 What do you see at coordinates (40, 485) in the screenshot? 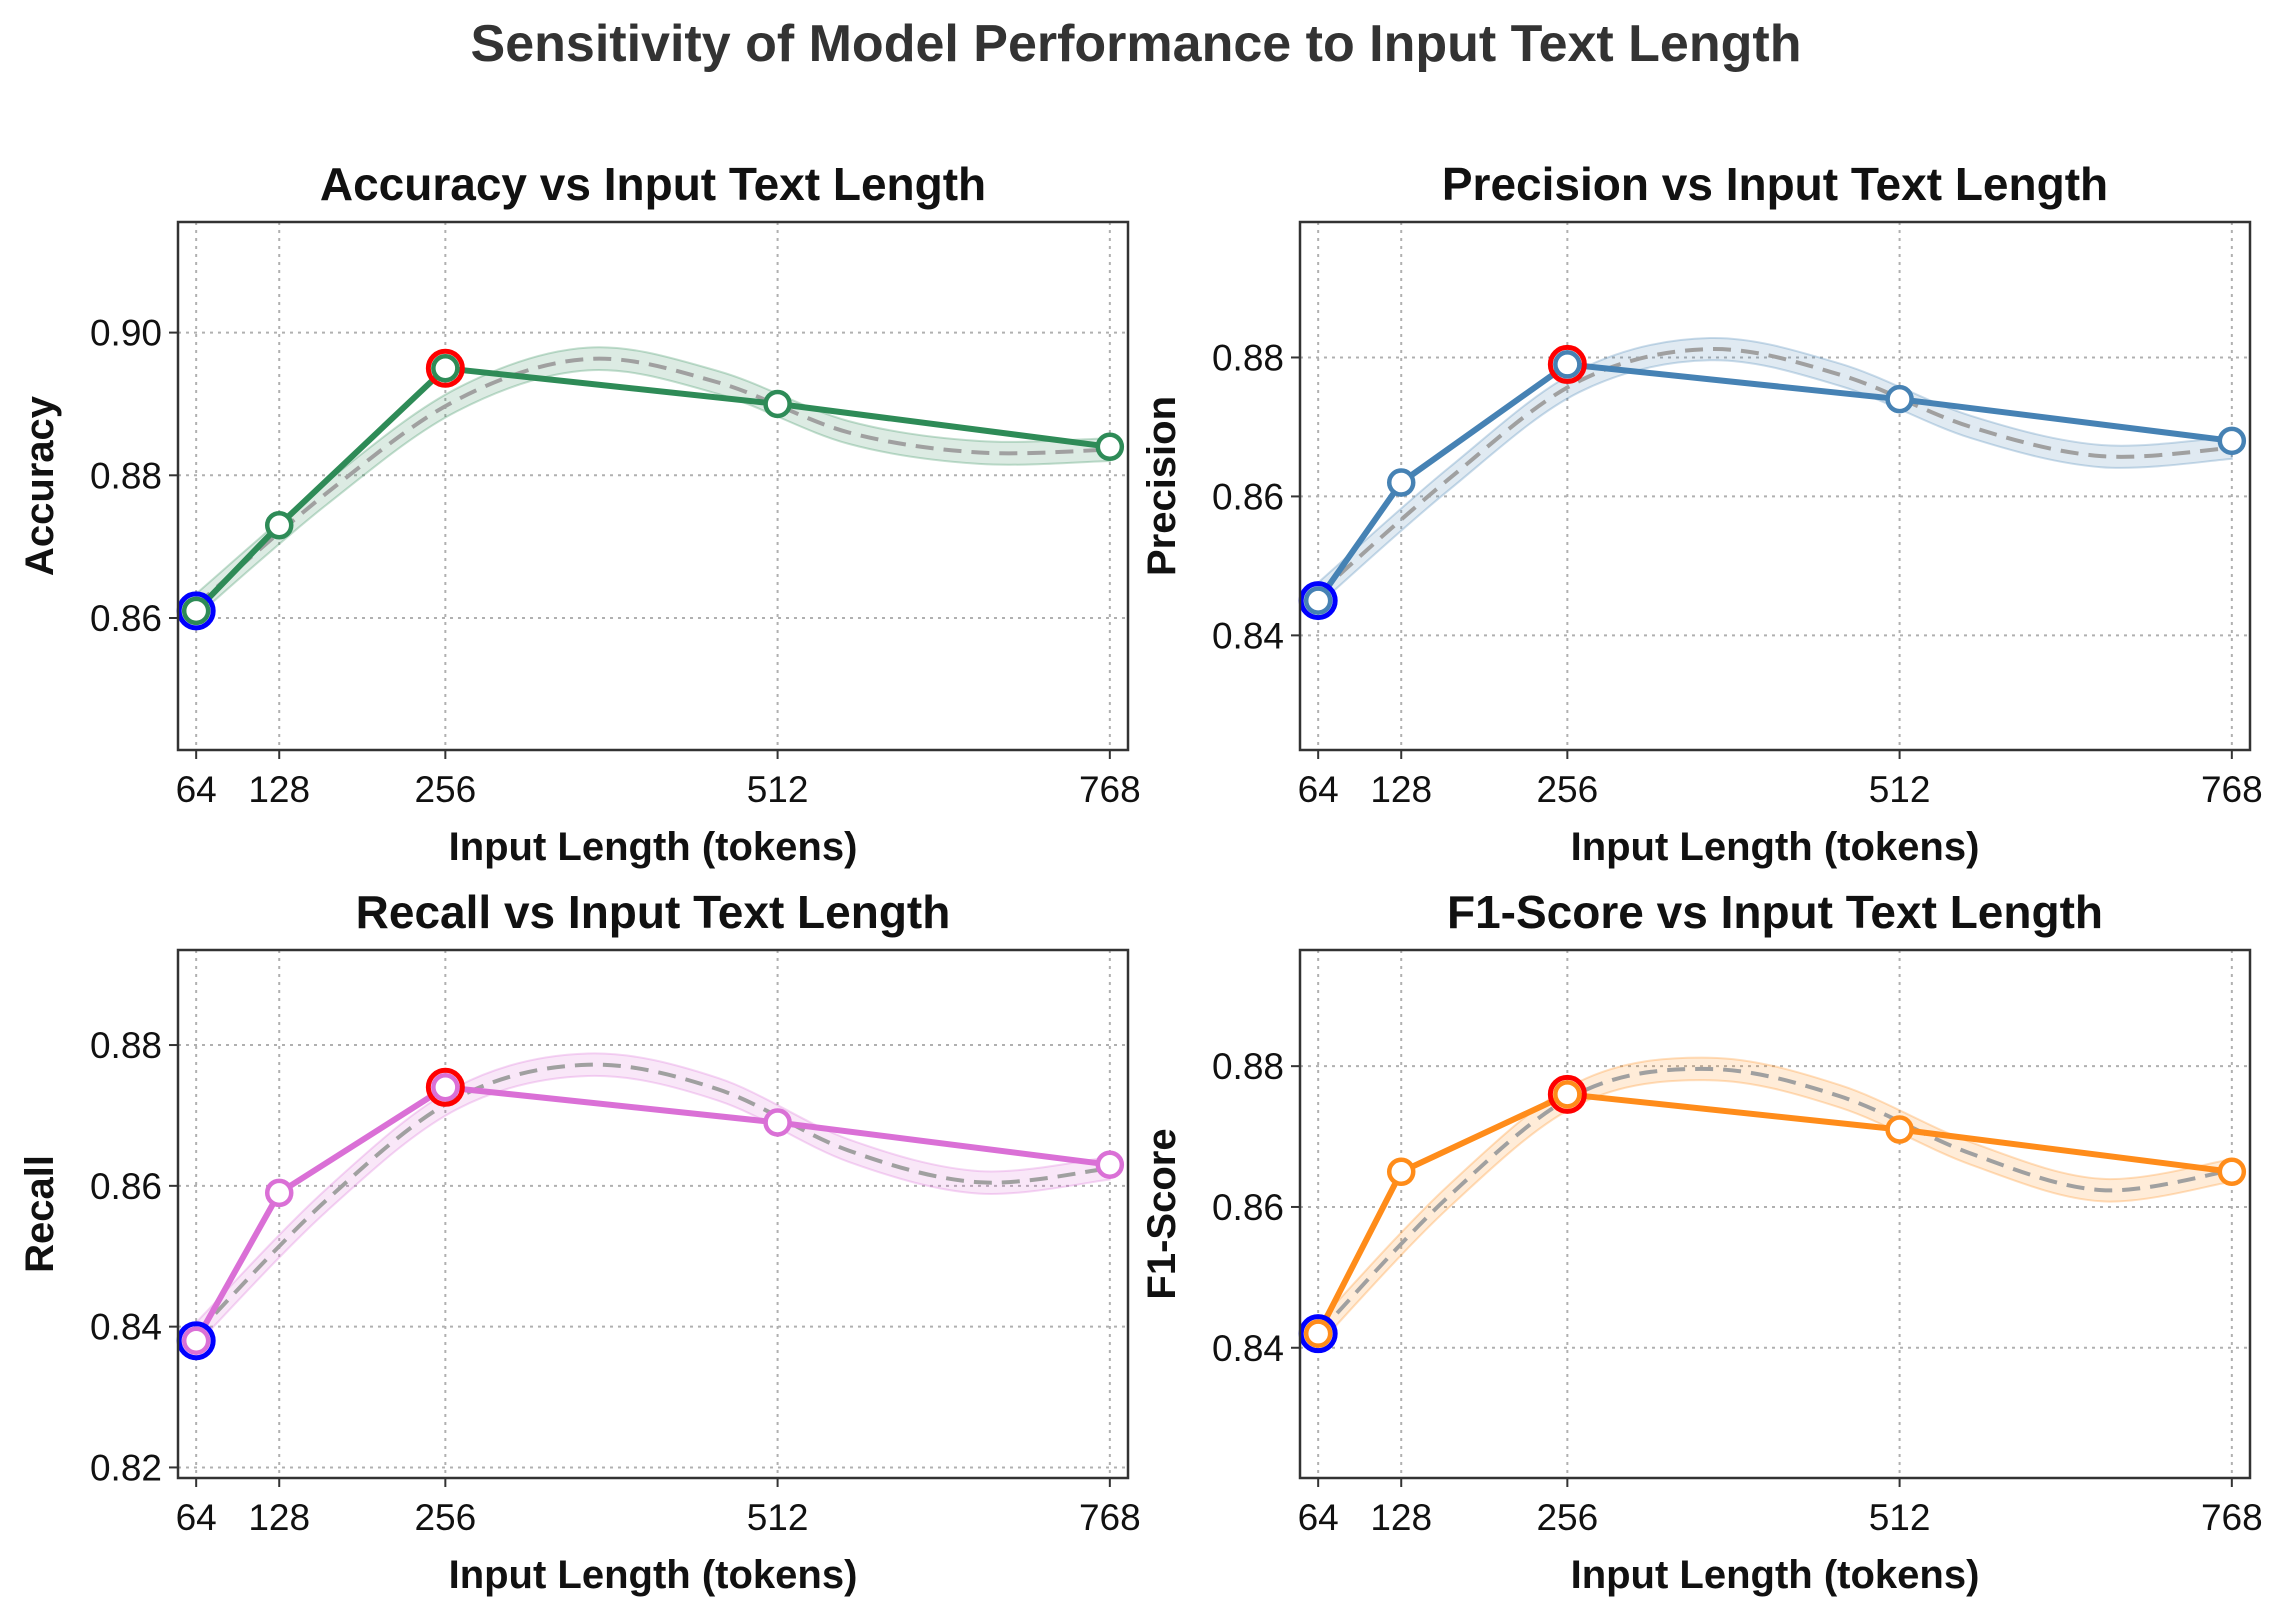
I see `y-axis-label: Accuracy` at bounding box center [40, 485].